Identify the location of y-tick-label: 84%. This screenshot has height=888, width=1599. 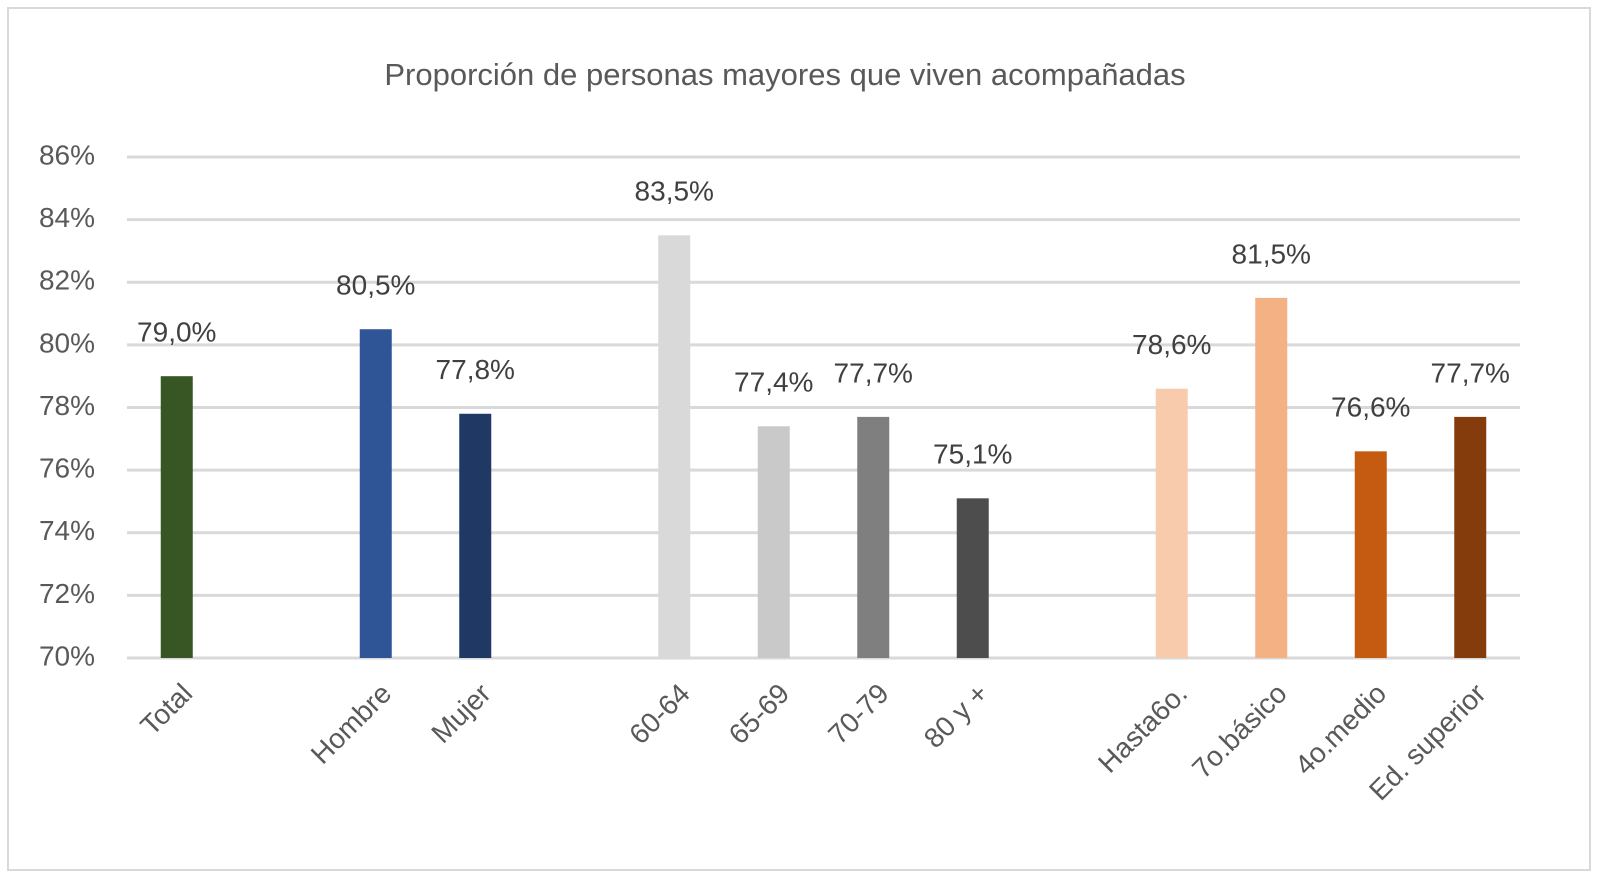
(67, 217).